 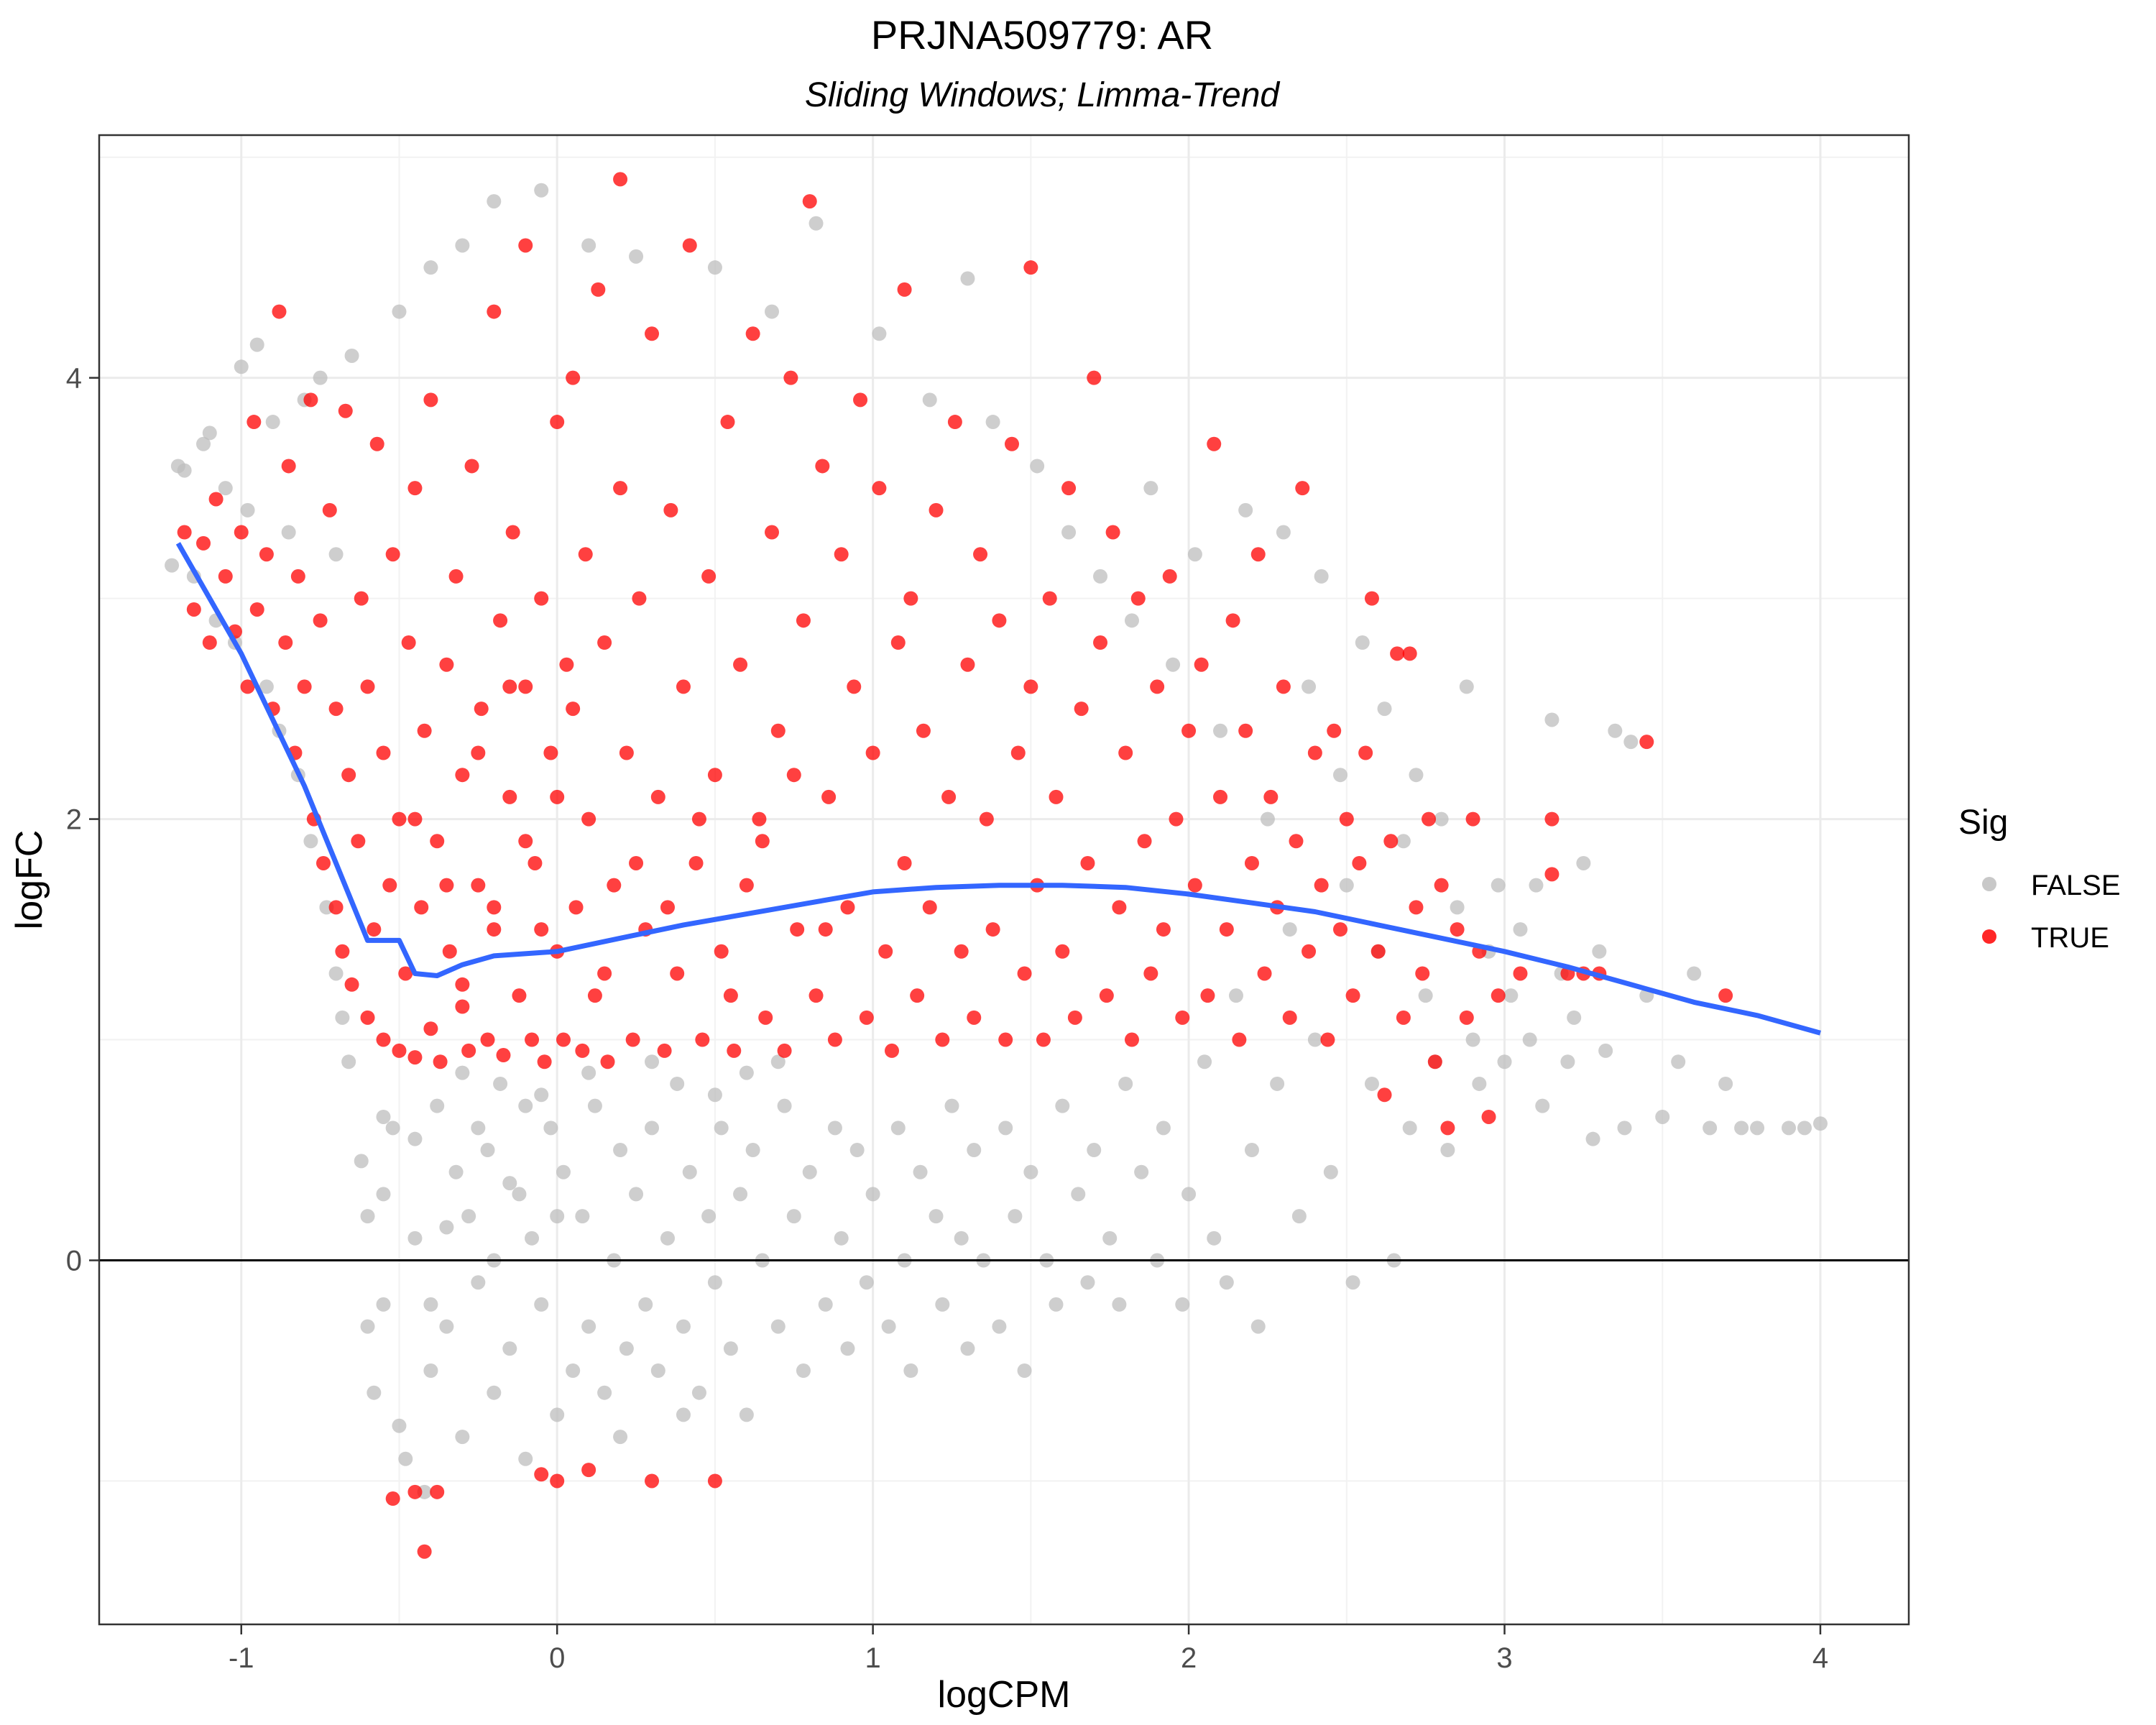 I want to click on y-tick-label: 0, so click(x=74, y=1261).